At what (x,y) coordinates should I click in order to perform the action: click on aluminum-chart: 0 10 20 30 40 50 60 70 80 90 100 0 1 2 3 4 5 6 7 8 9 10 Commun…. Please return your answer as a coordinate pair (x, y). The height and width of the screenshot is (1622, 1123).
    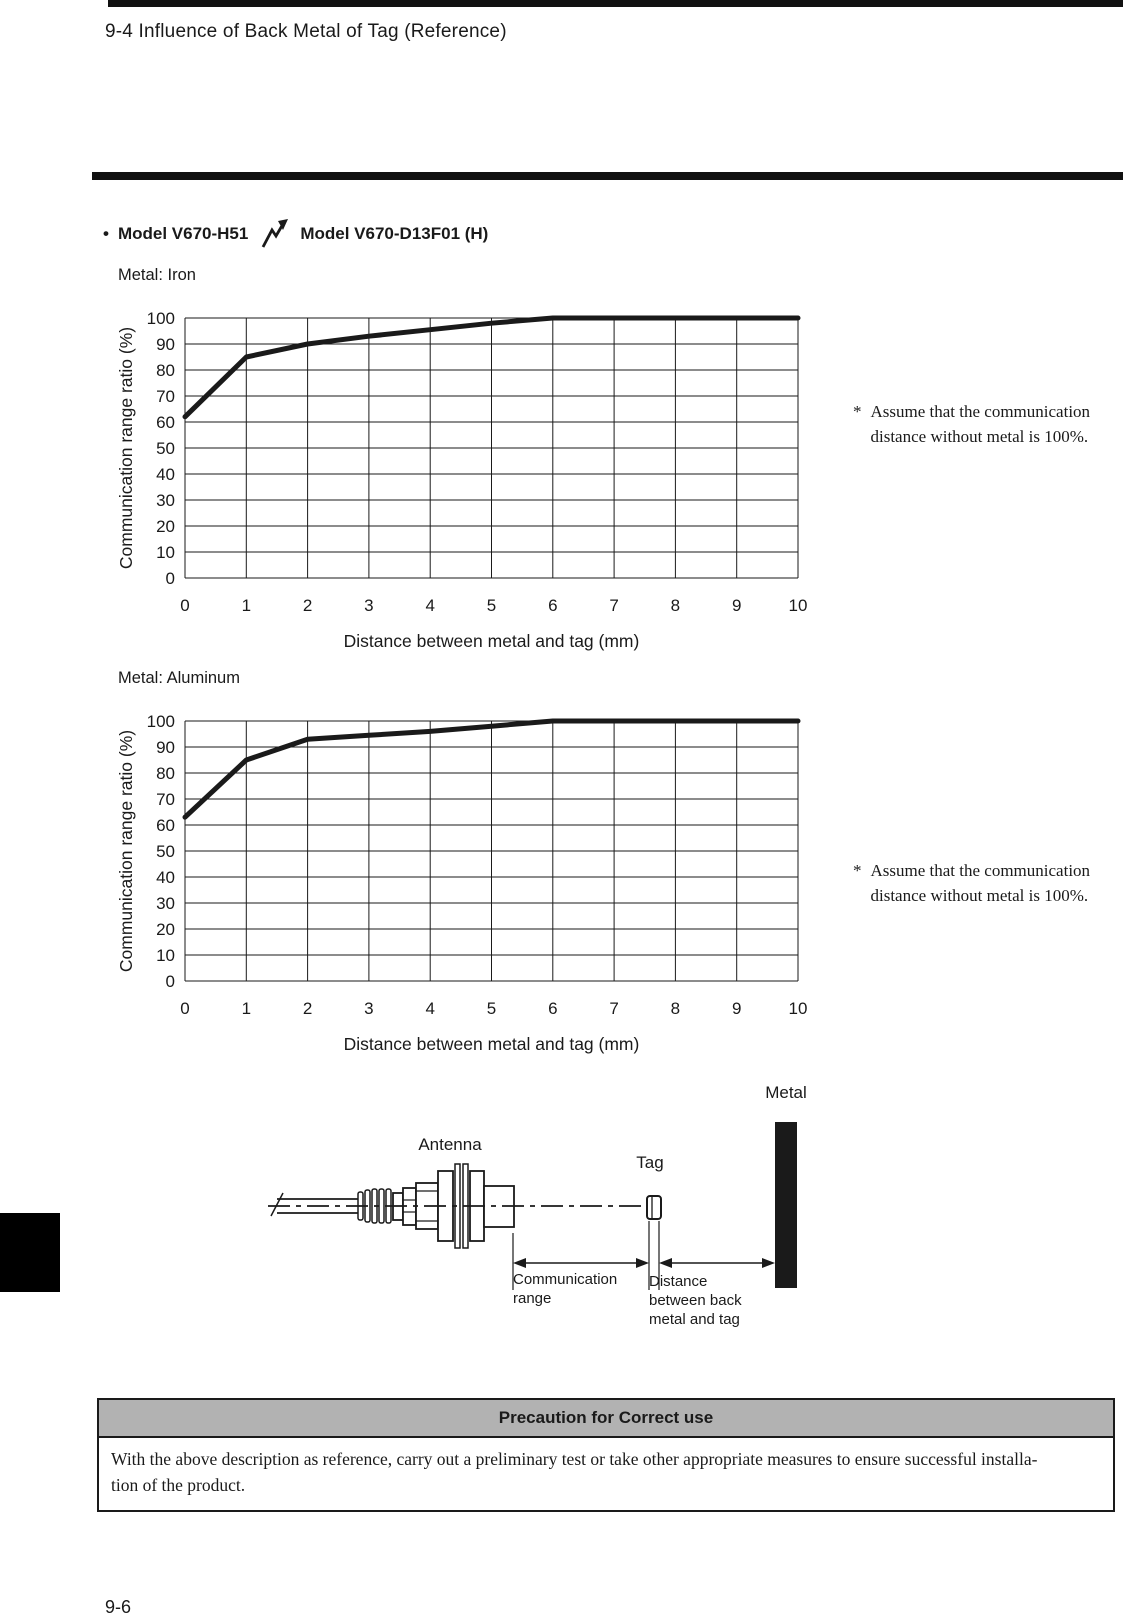
    Looking at the image, I should click on (462, 883).